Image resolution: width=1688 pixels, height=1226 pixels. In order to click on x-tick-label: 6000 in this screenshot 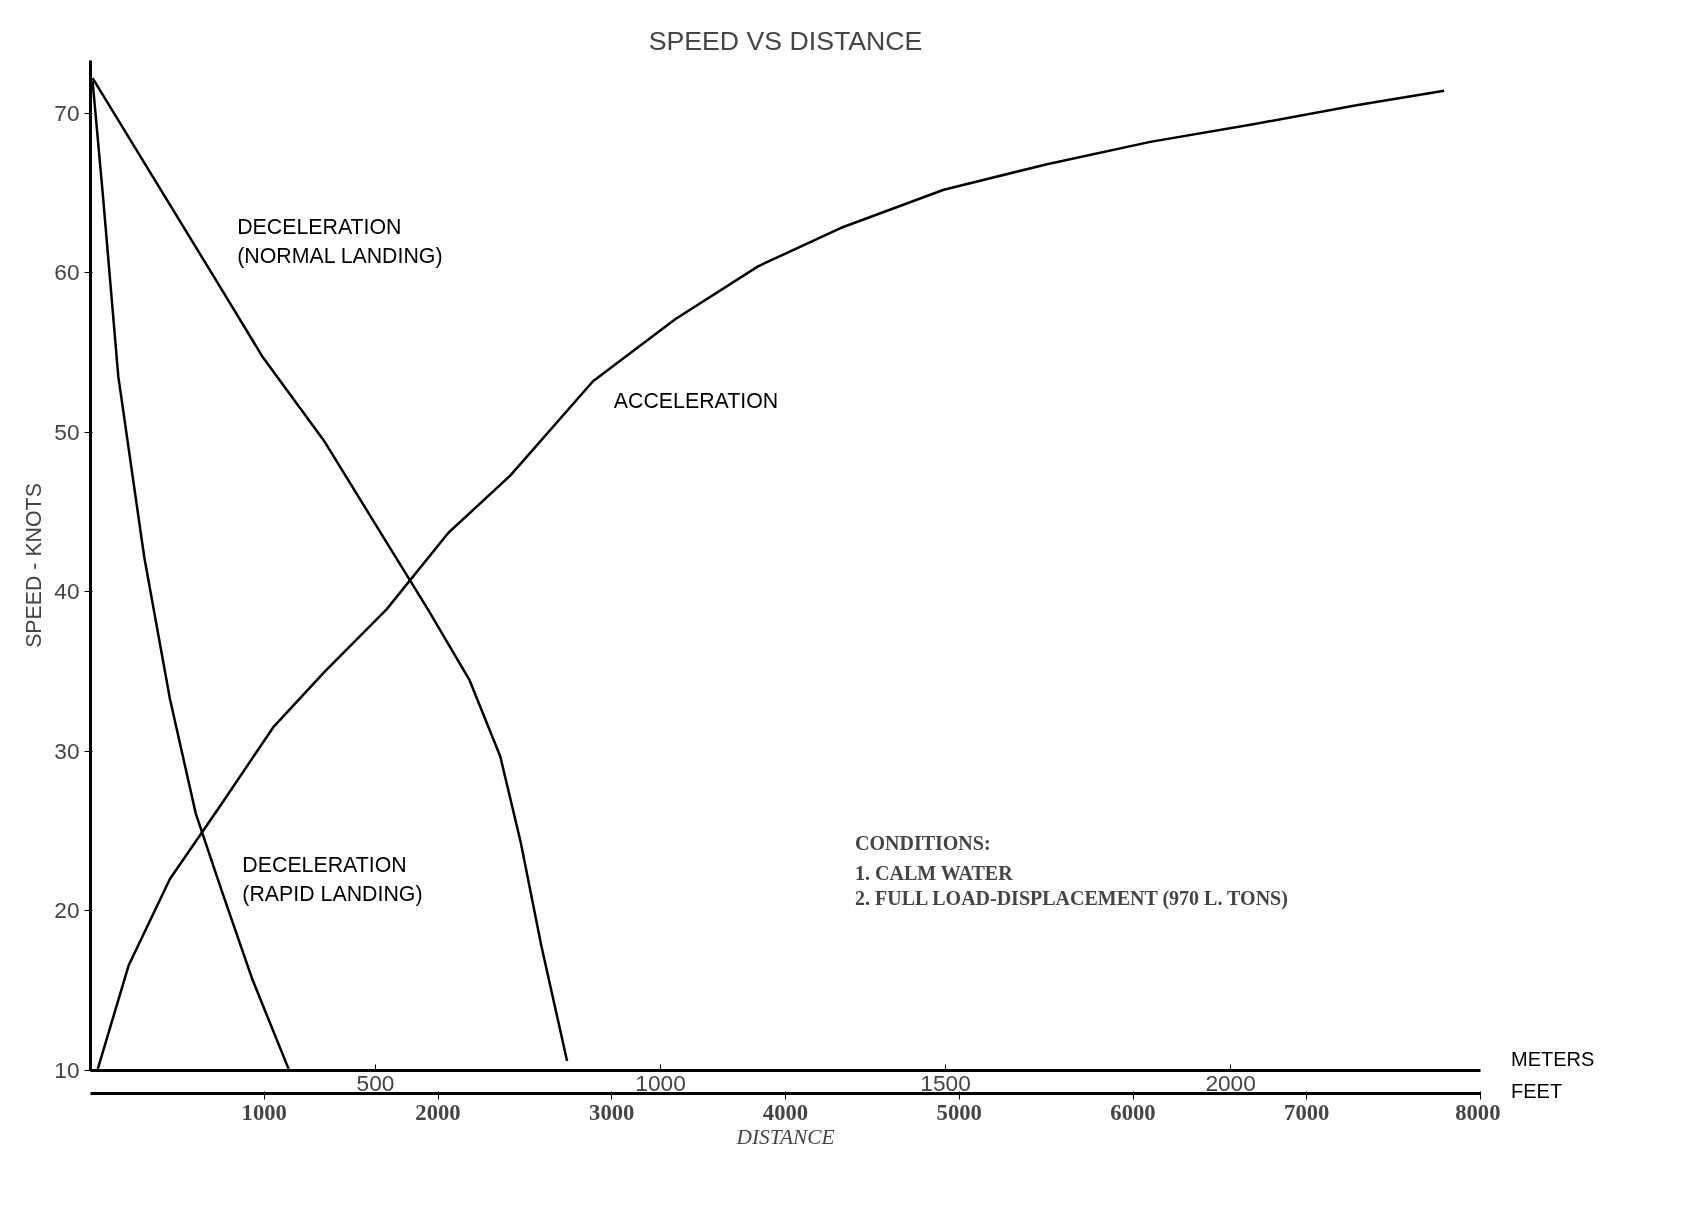, I will do `click(1133, 1112)`.